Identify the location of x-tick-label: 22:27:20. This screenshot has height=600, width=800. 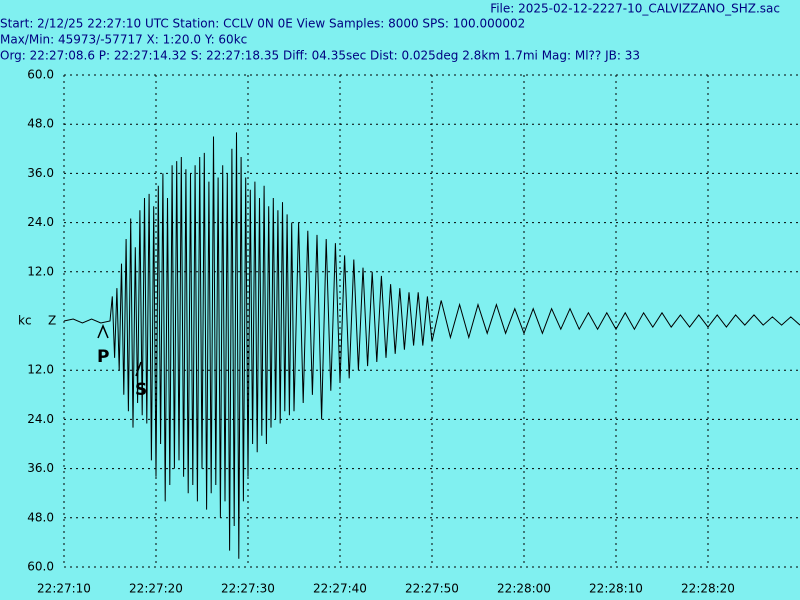
(156, 589).